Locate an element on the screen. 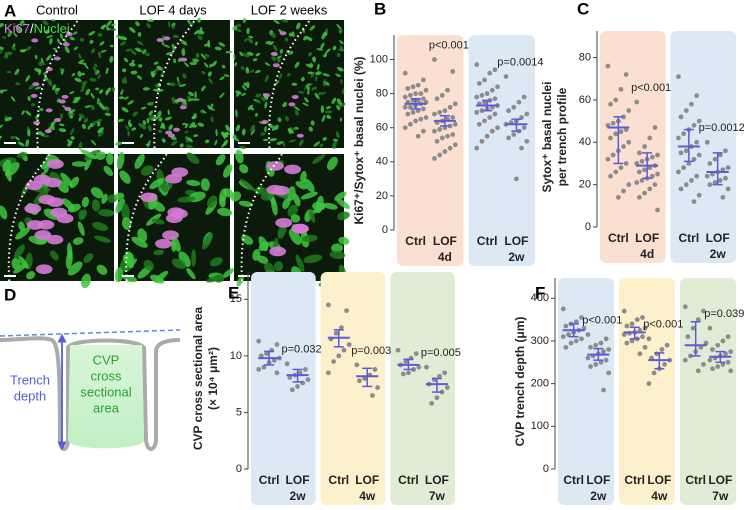  p-value: p=0.039 is located at coordinates (724, 314).